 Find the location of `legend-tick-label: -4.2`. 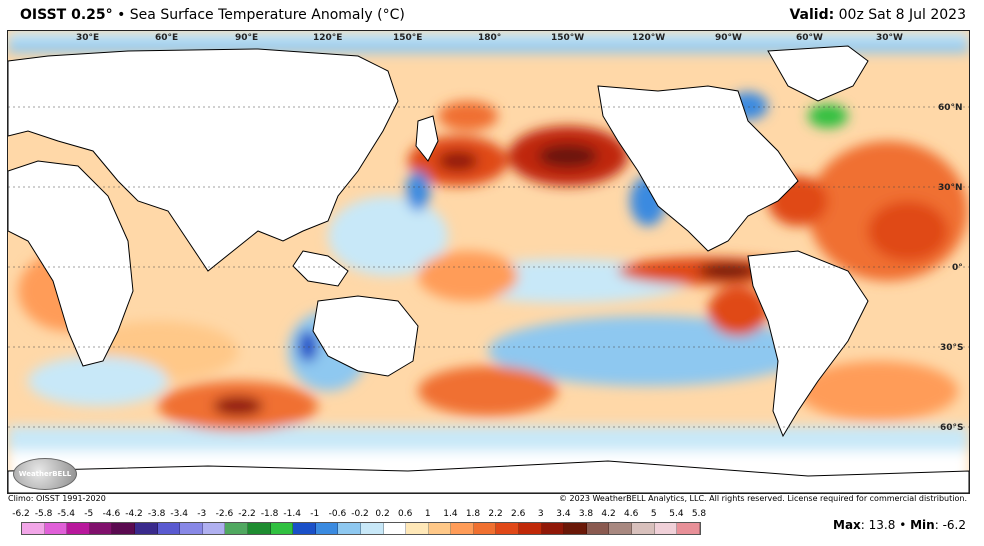

legend-tick-label: -4.2 is located at coordinates (134, 514).